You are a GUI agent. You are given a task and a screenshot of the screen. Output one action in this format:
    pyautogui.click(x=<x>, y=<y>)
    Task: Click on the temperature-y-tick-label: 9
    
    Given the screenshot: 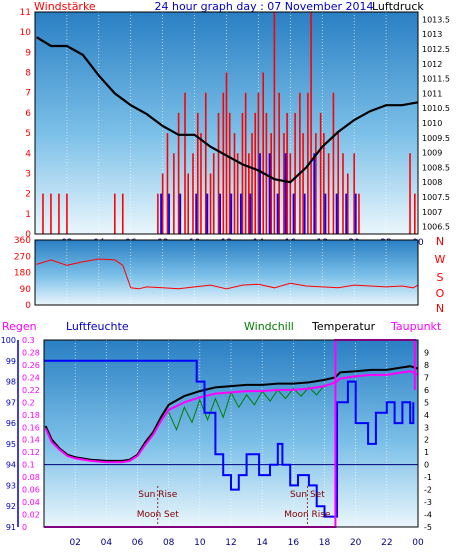 What is the action you would take?
    pyautogui.click(x=426, y=352)
    